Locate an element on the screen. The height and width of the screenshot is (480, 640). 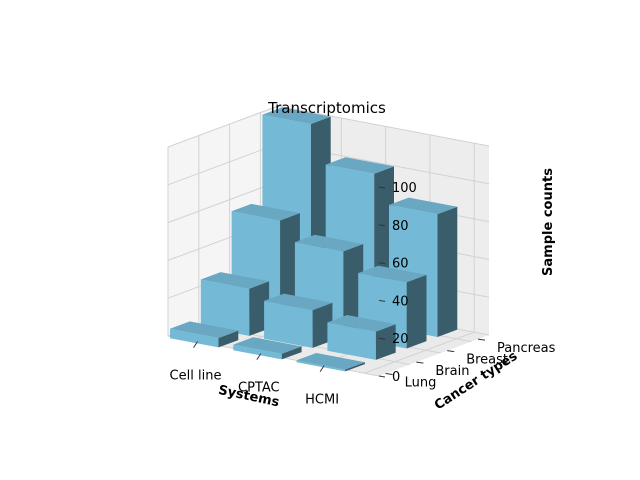
bar-hcmi-lung is located at coordinates (330, 362).